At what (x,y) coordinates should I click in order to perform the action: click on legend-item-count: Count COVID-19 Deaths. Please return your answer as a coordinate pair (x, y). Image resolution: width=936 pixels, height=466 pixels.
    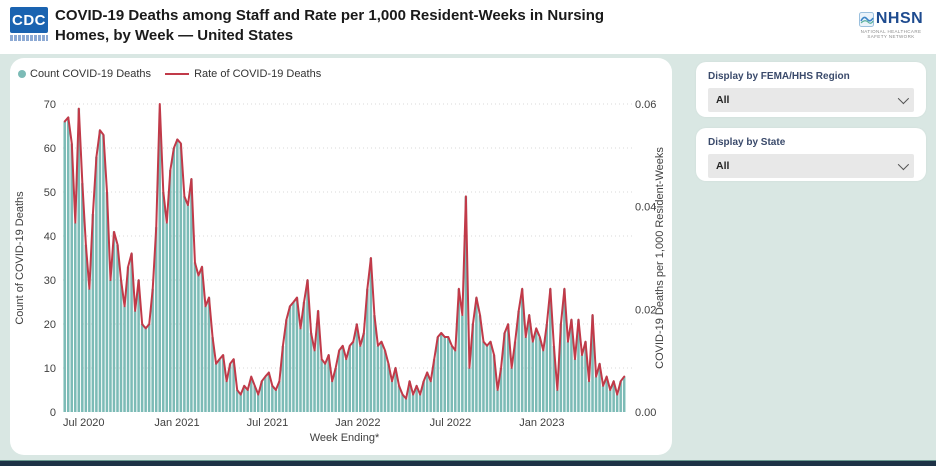
    Looking at the image, I should click on (84, 74).